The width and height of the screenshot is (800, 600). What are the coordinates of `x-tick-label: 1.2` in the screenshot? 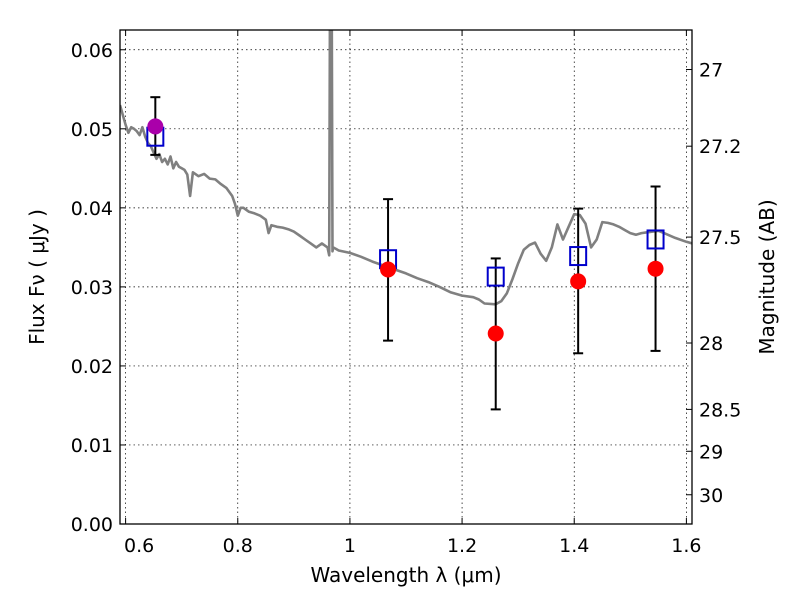 It's located at (462, 546).